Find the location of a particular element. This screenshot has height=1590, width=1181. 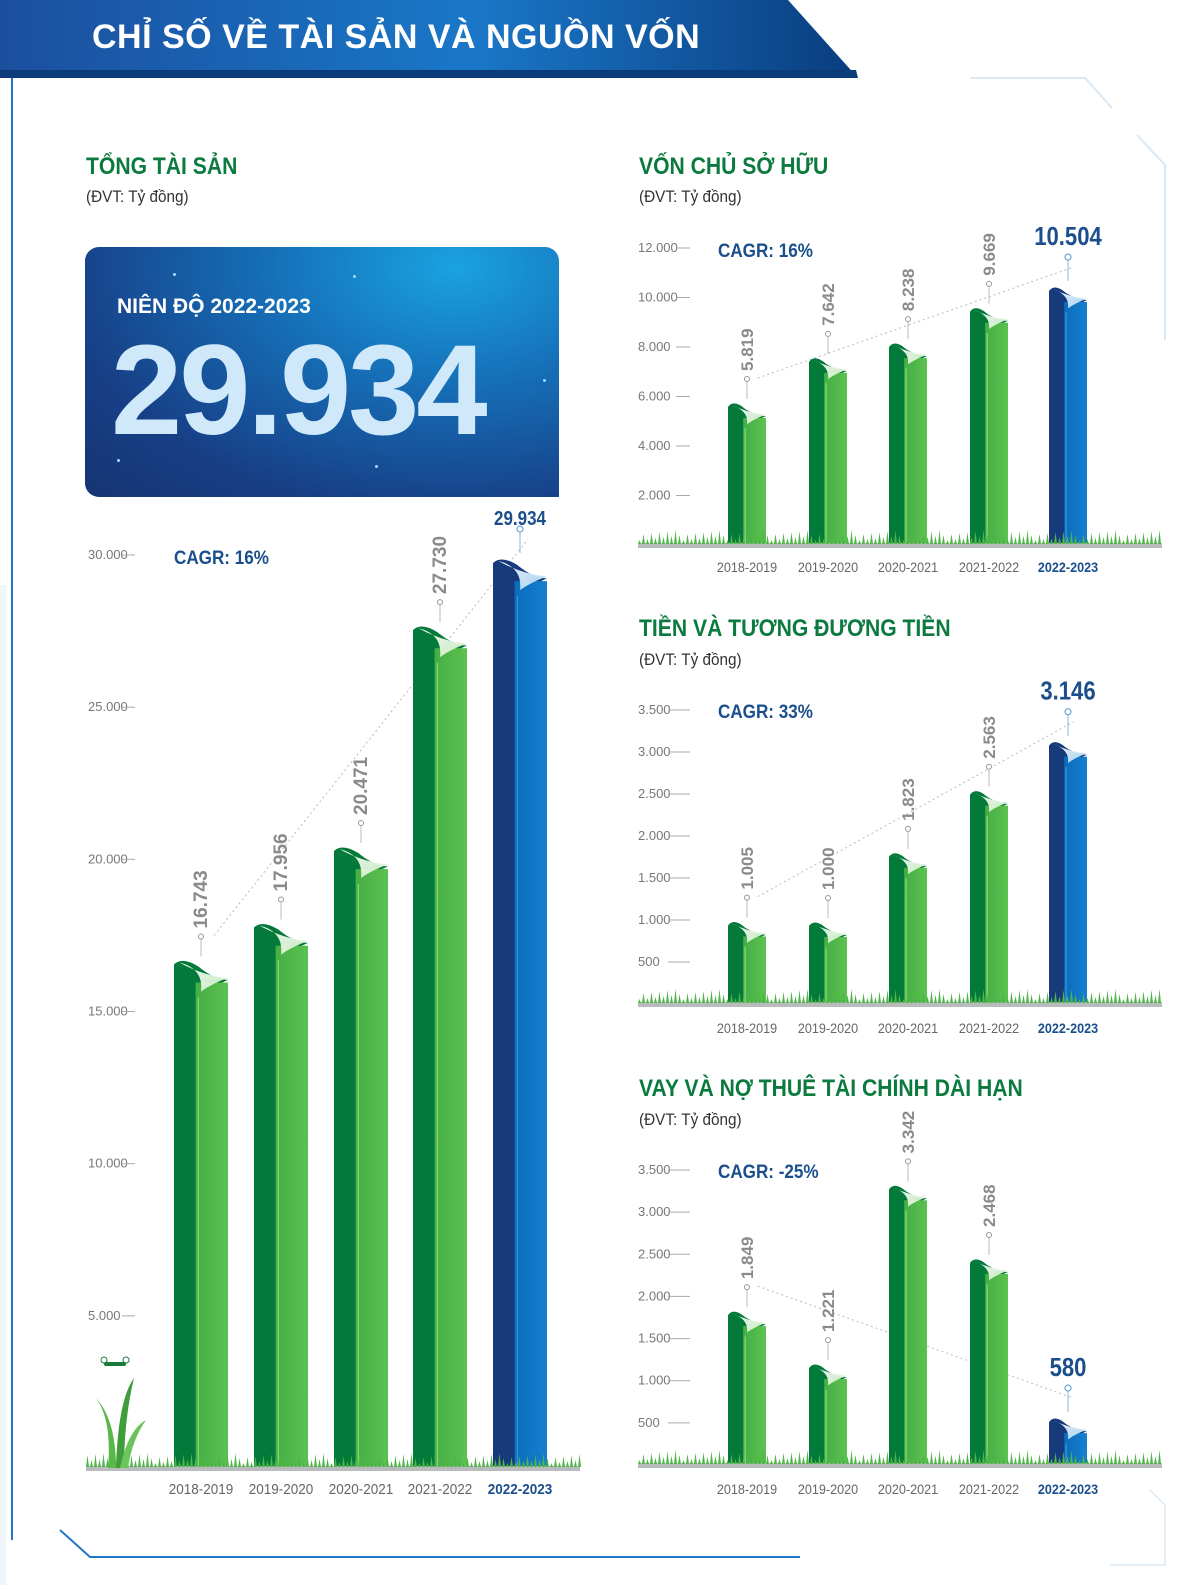

value-label: 1.005 is located at coordinates (747, 868).